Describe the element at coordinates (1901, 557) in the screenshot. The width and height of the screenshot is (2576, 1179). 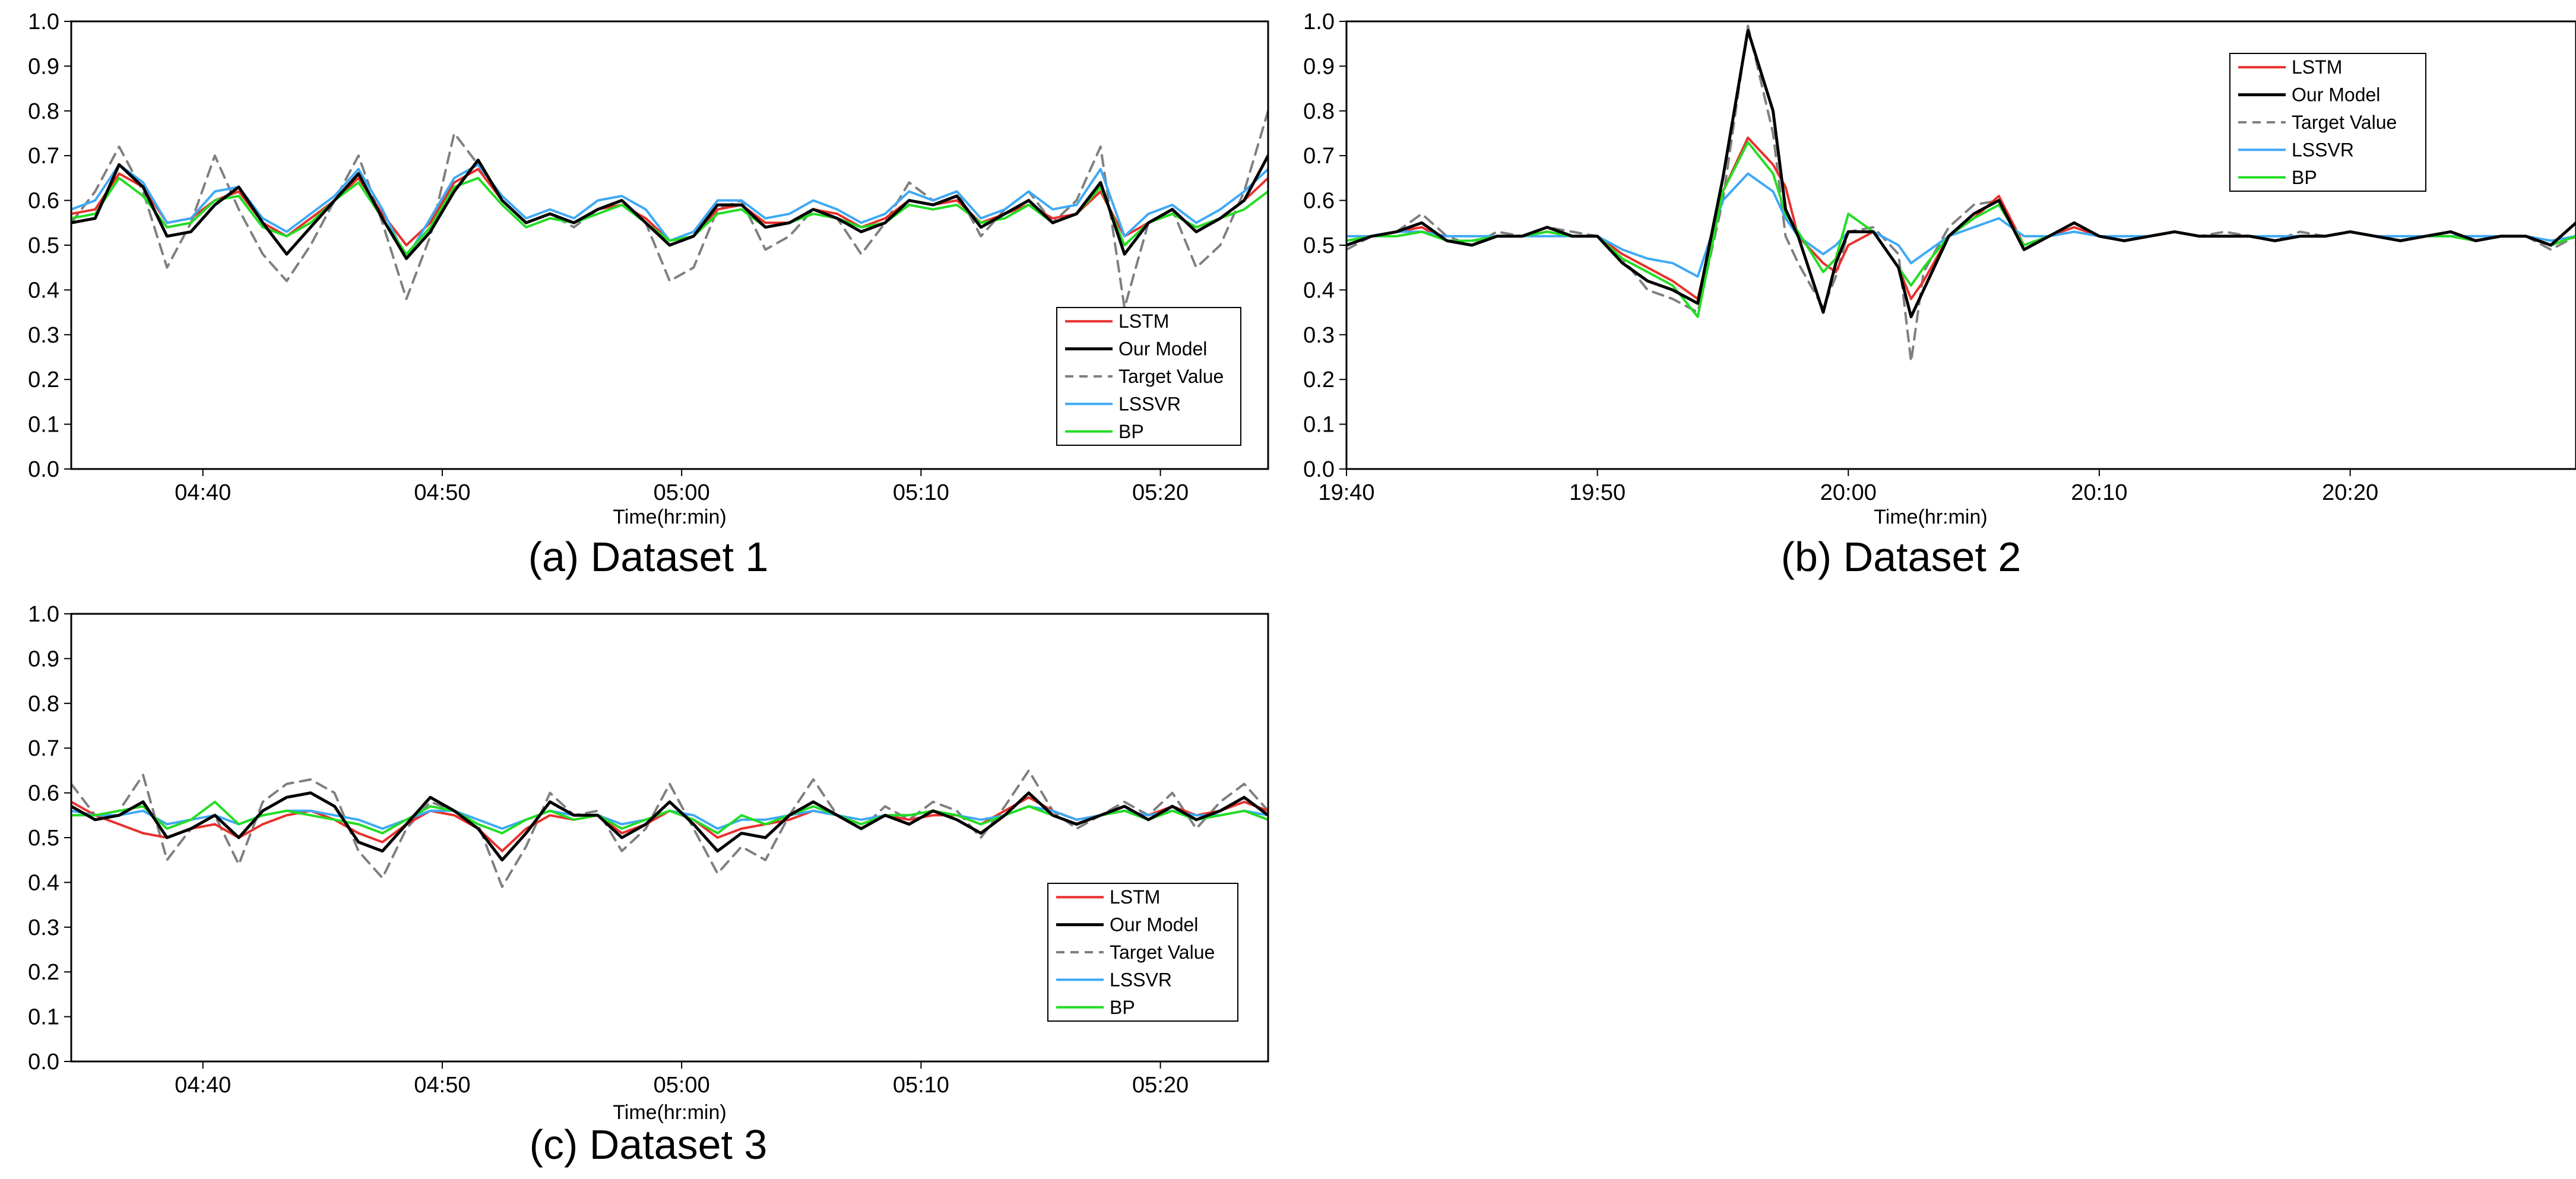
I see `panel-caption: (b) Dataset 2` at that location.